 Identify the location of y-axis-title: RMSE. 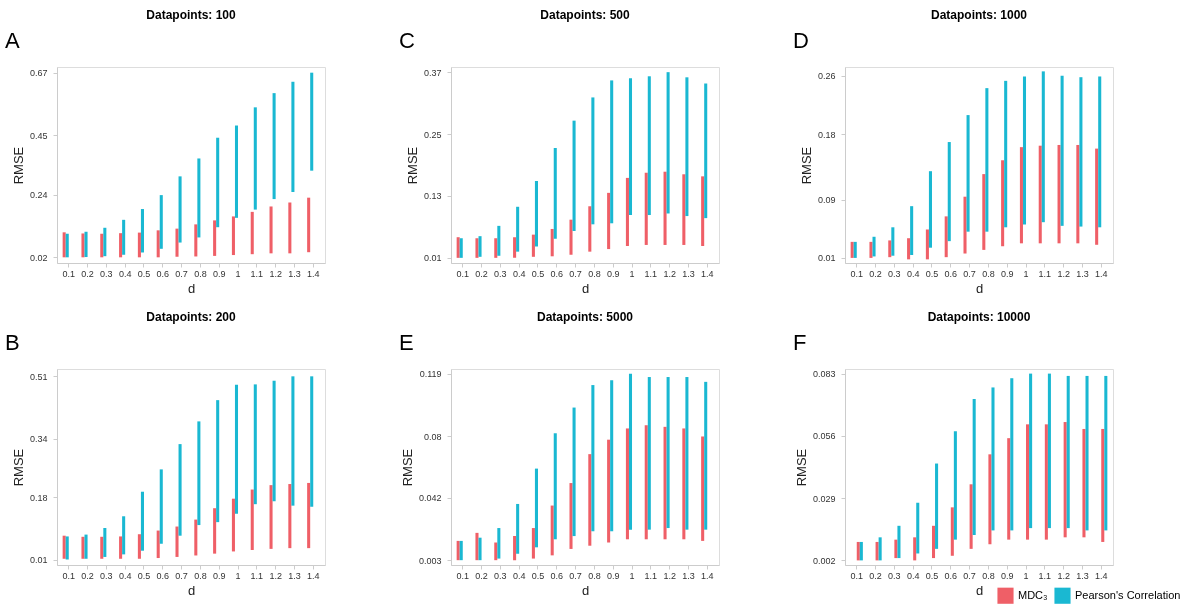
(407, 467).